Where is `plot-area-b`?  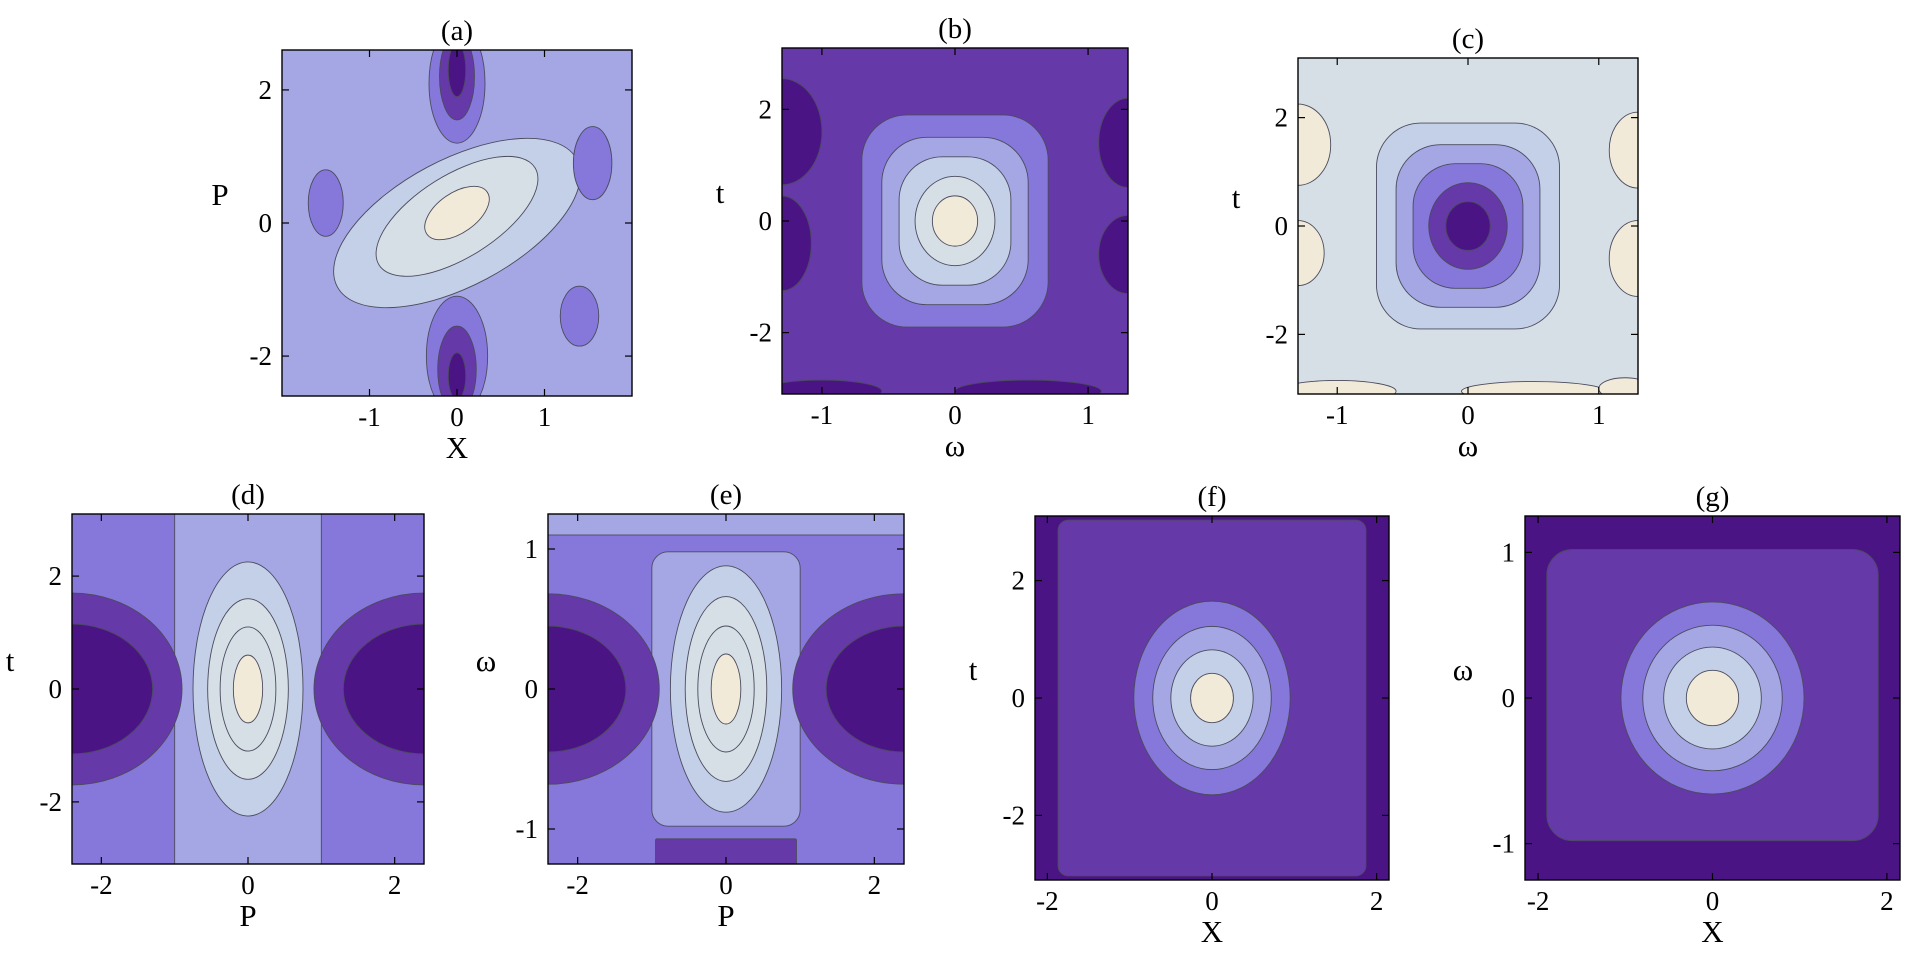
plot-area-b is located at coordinates (955, 221).